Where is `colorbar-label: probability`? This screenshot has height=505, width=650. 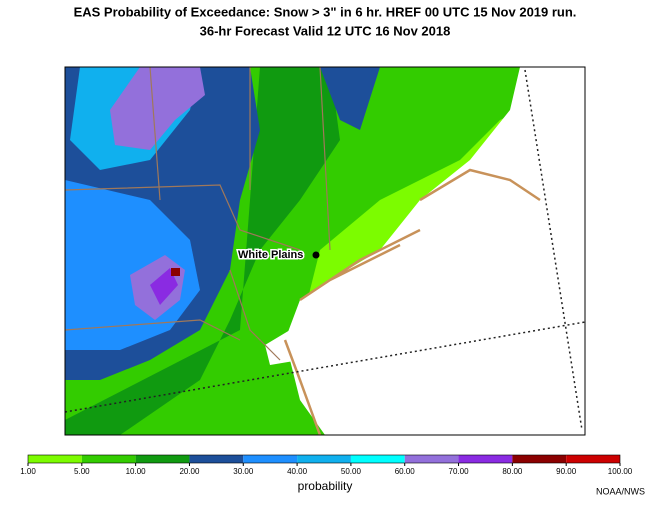 colorbar-label: probability is located at coordinates (325, 486).